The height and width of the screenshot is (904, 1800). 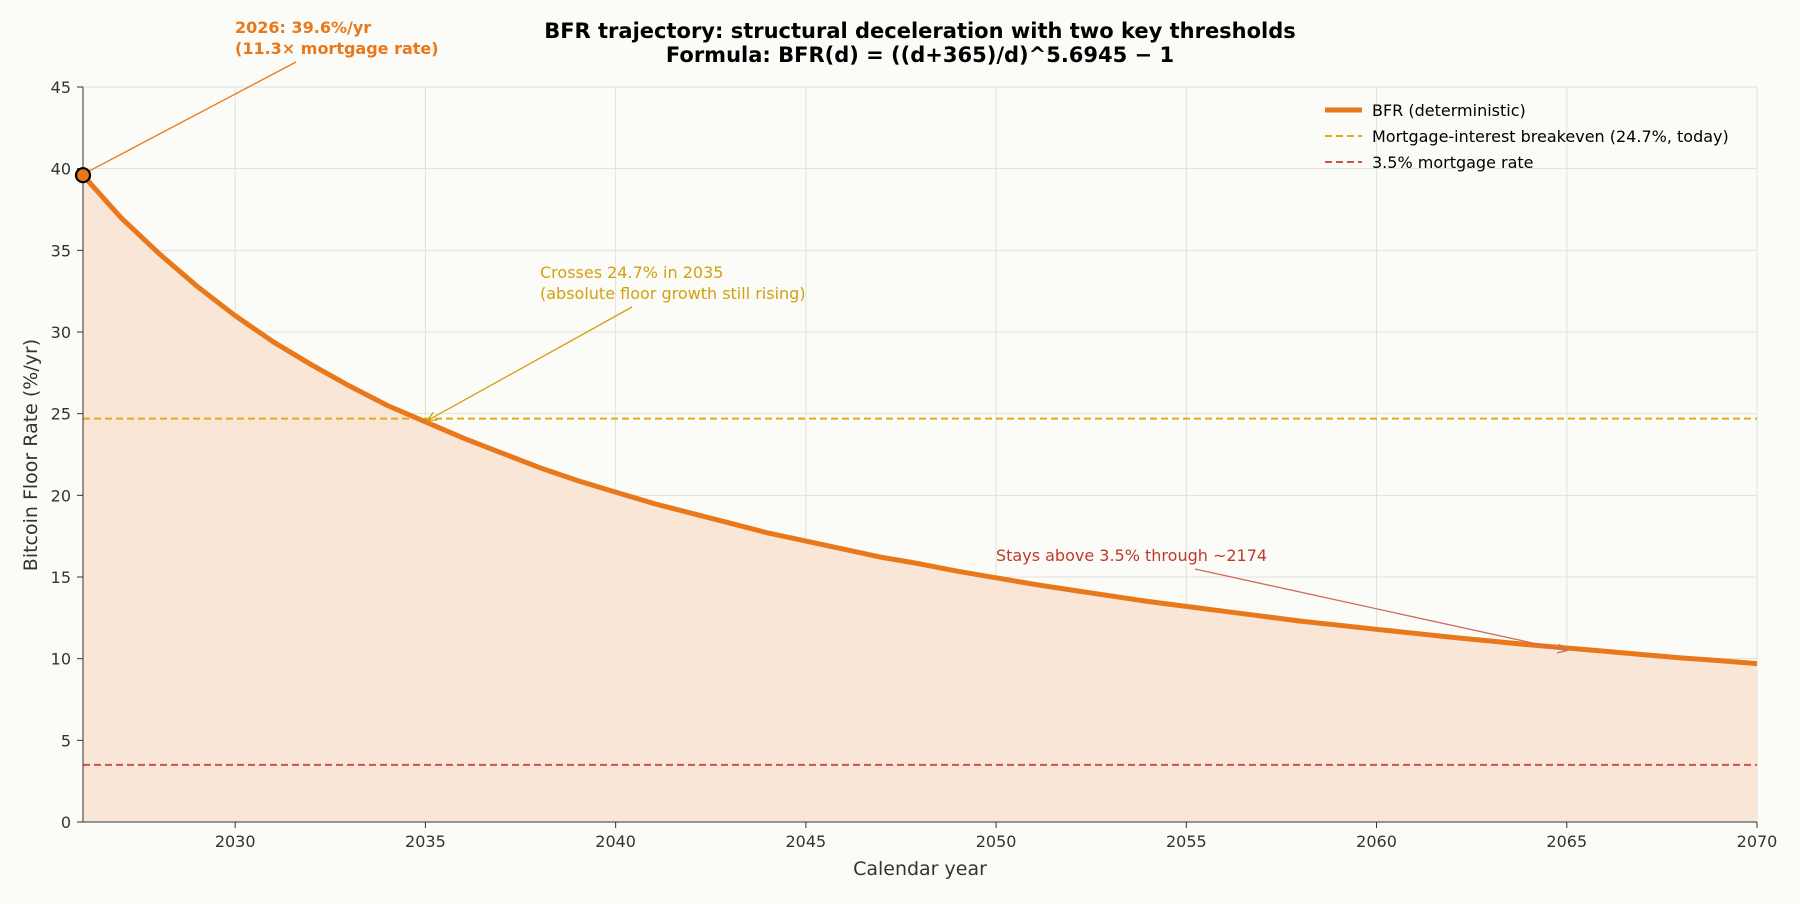 What do you see at coordinates (61, 659) in the screenshot?
I see `y-tick-label: 10` at bounding box center [61, 659].